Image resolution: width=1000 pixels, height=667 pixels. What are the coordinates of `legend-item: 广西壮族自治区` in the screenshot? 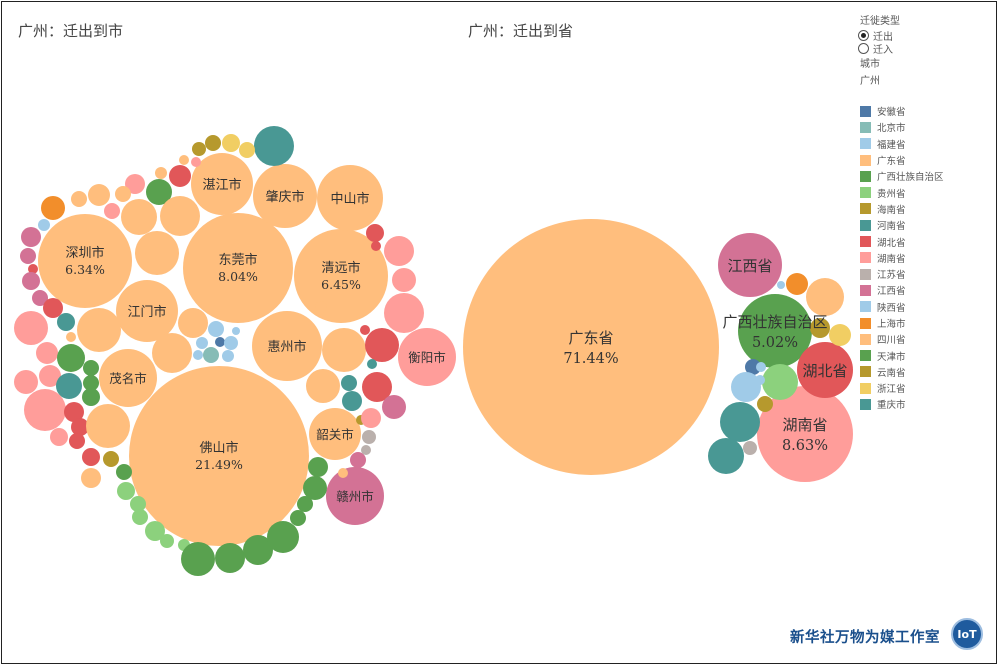 It's located at (901, 176).